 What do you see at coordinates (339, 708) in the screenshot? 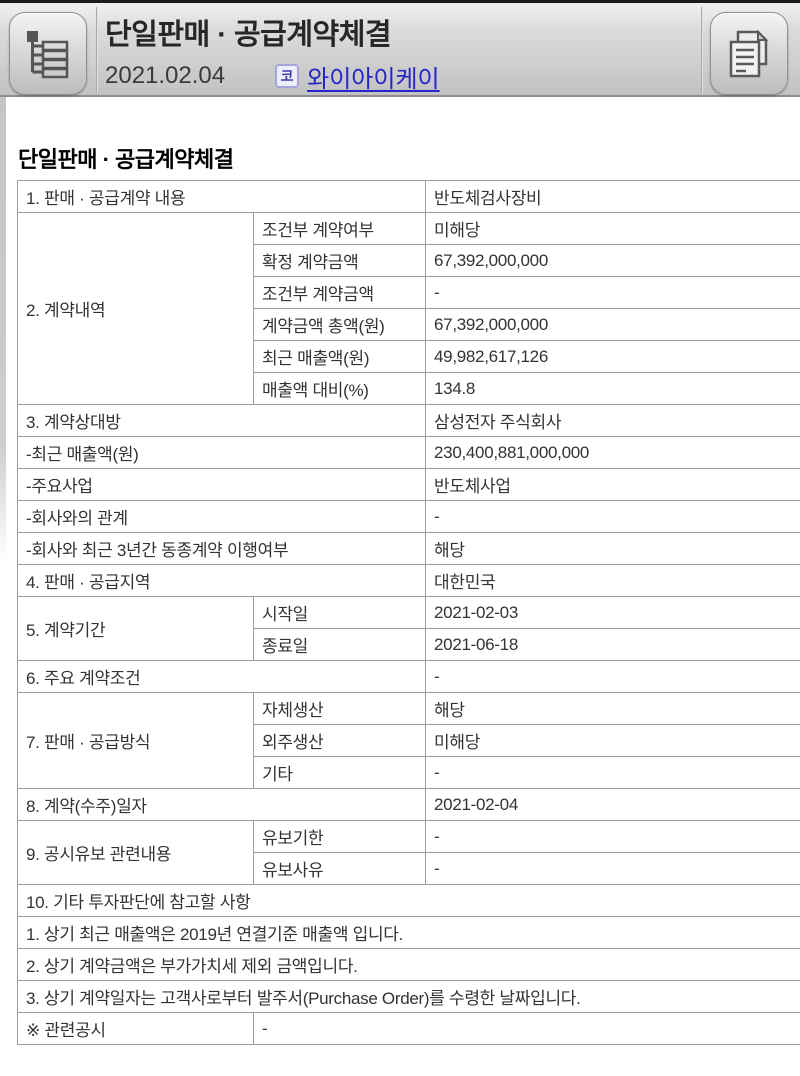
I see `sub-label: 자체생산` at bounding box center [339, 708].